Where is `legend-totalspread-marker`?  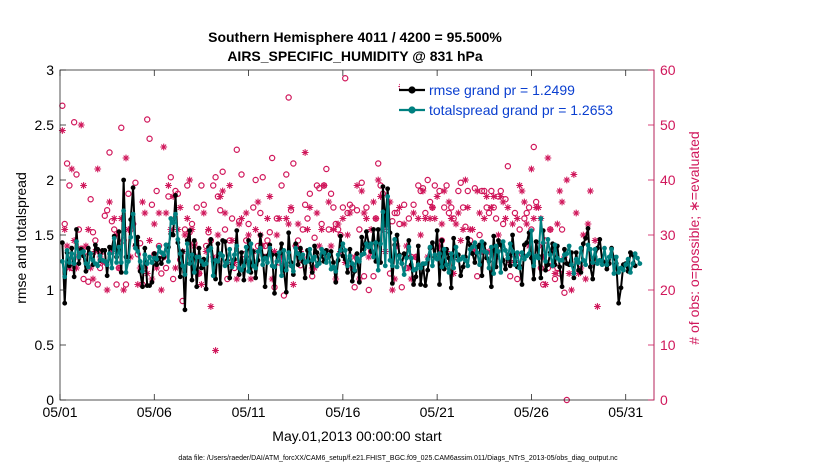
legend-totalspread-marker is located at coordinates (412, 110).